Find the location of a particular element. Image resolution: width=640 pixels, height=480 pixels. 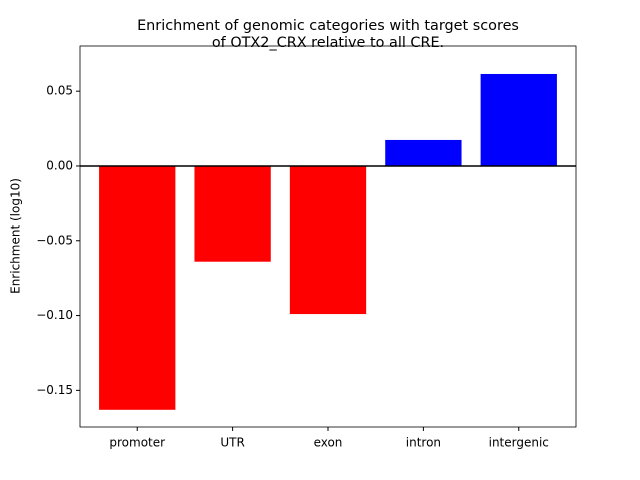

y-tick-label: 0.00 is located at coordinates (59, 165).